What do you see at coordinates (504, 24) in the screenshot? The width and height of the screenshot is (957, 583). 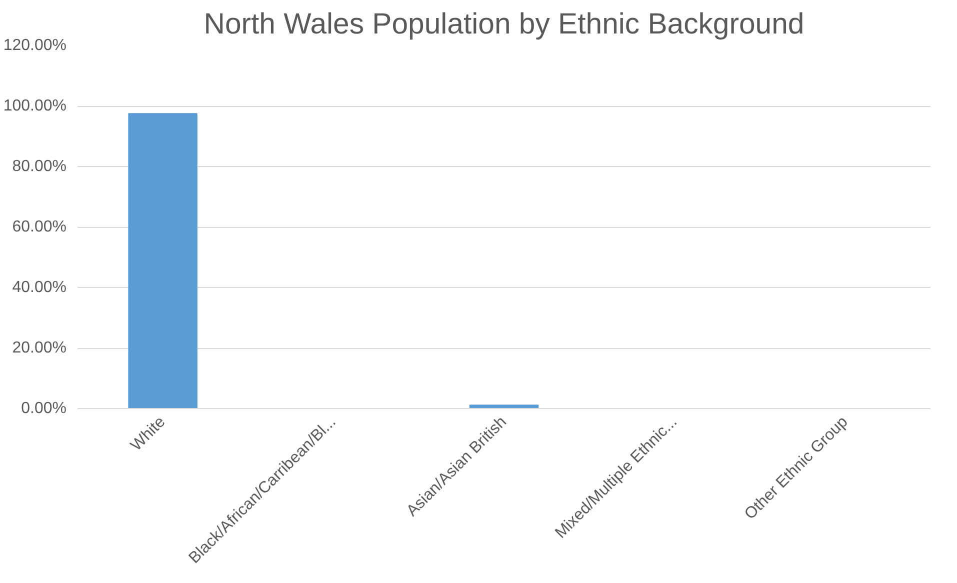 I see `chart-title: North Wales Population by Ethnic Background` at bounding box center [504, 24].